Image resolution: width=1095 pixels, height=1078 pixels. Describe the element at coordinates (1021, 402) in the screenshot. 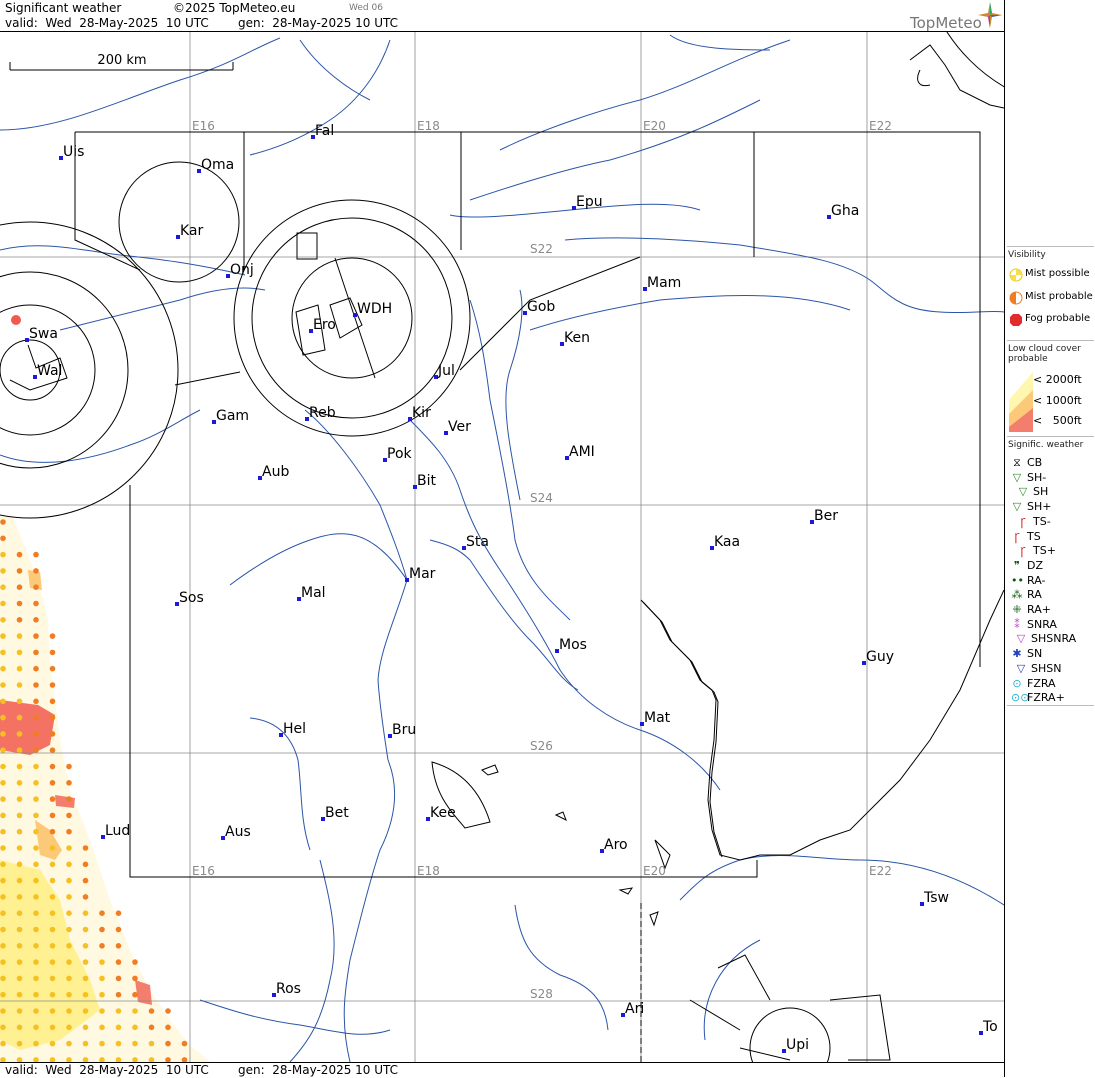

I see `low-cloud-swatch` at that location.